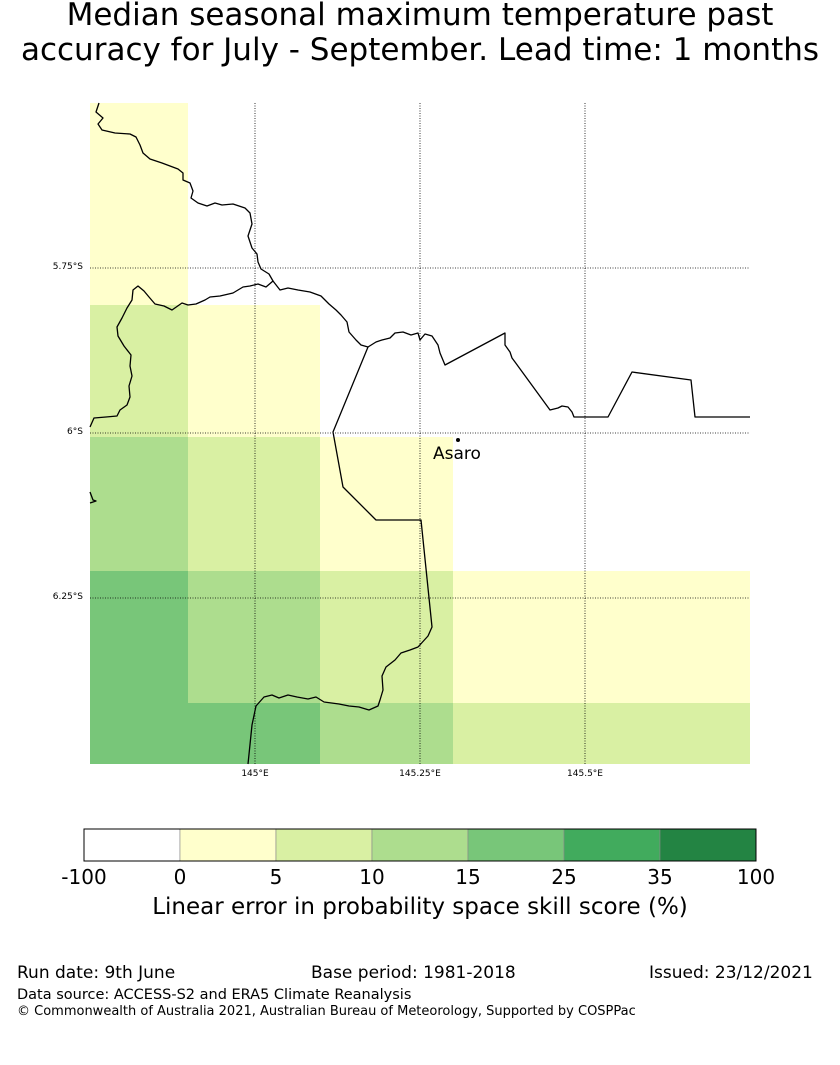  Describe the element at coordinates (756, 877) in the screenshot. I see `colorbar-tick: 100` at that location.